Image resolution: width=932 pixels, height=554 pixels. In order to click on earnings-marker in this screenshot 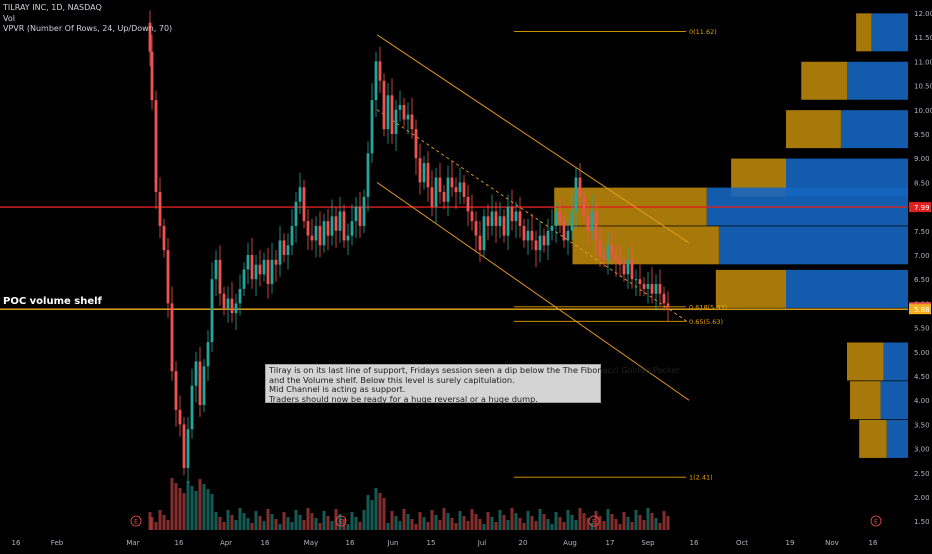, I will do `click(136, 521)`.